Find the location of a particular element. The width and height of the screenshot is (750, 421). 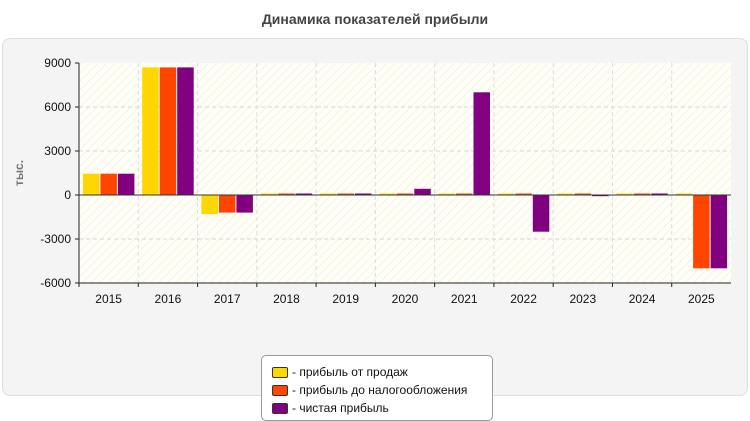

y-tick-label: 6000 is located at coordinates (57, 107).